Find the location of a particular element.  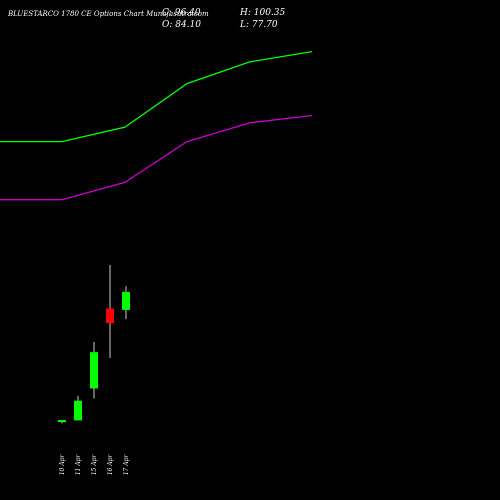

upper-band-line is located at coordinates (156, 96).